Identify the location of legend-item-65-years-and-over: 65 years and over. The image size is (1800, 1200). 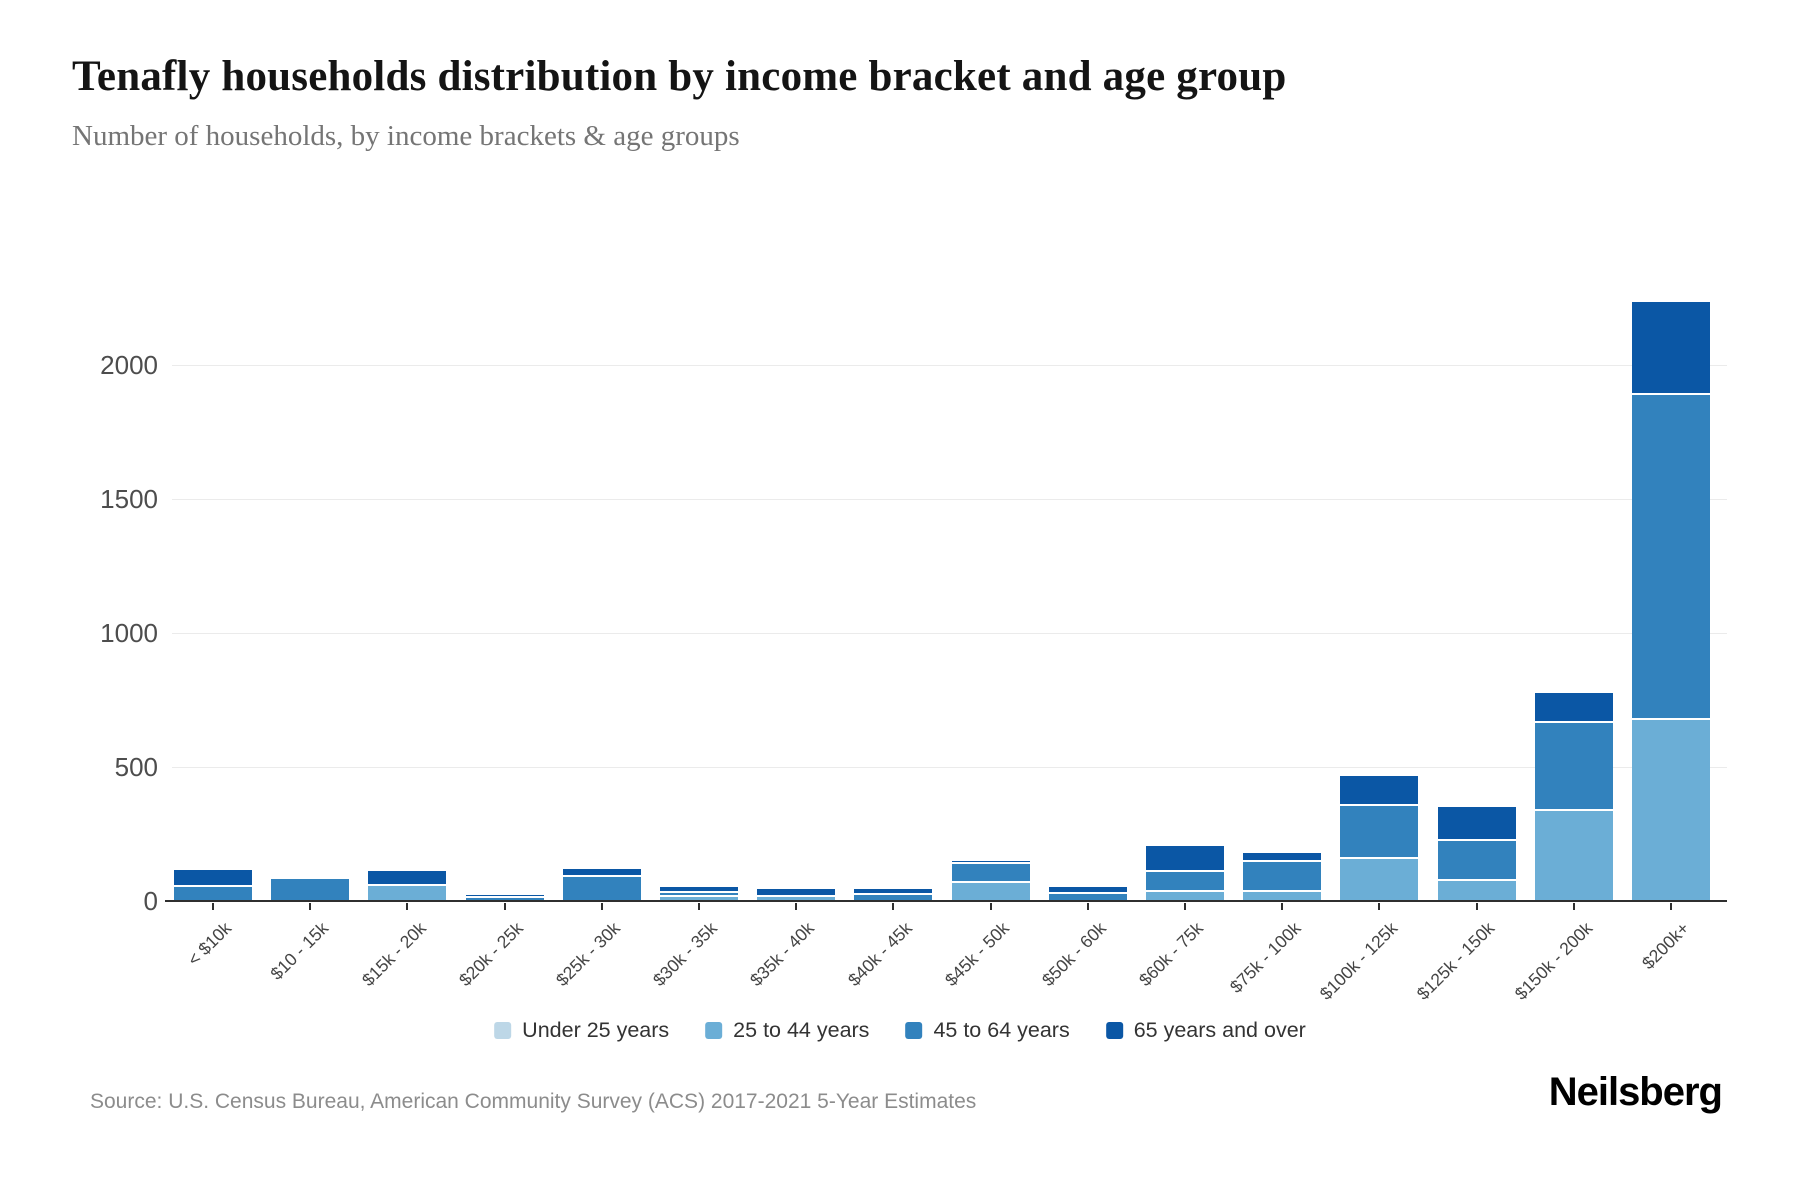
(1205, 1030).